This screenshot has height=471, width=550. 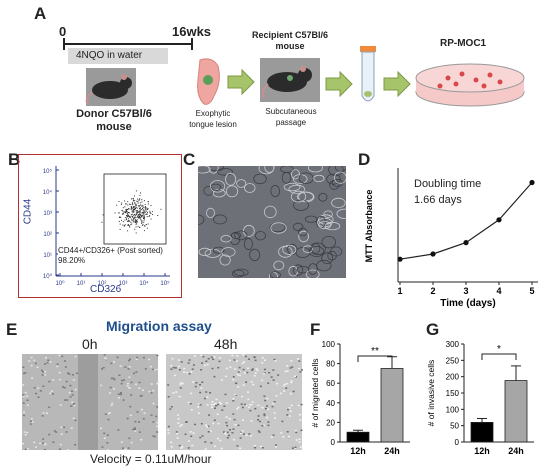 I want to click on label-48h: 48h, so click(x=226, y=344).